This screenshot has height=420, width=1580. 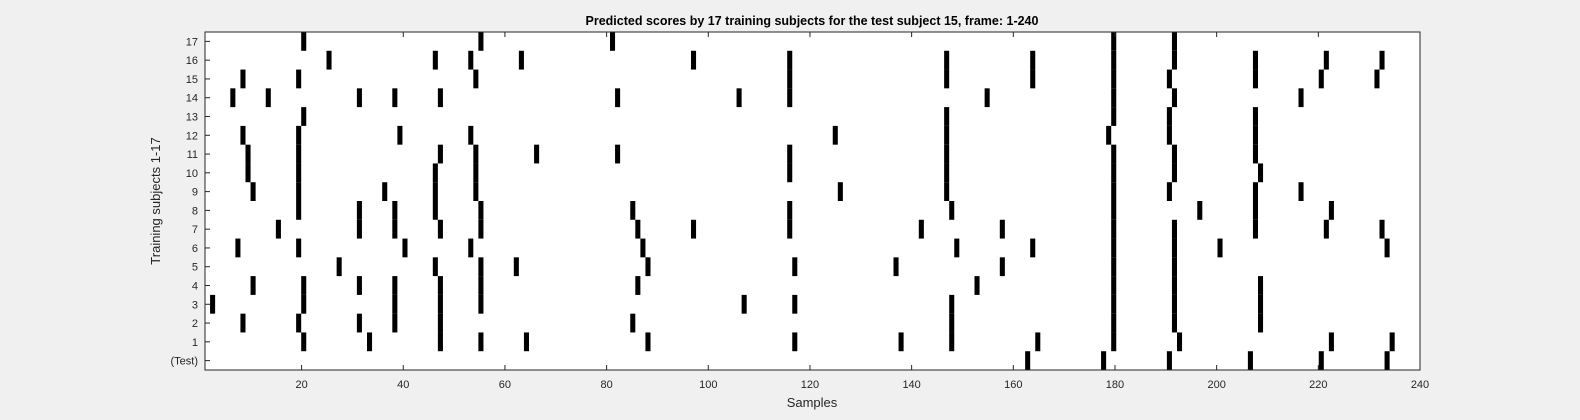 What do you see at coordinates (810, 385) in the screenshot?
I see `x-tick-label: 120` at bounding box center [810, 385].